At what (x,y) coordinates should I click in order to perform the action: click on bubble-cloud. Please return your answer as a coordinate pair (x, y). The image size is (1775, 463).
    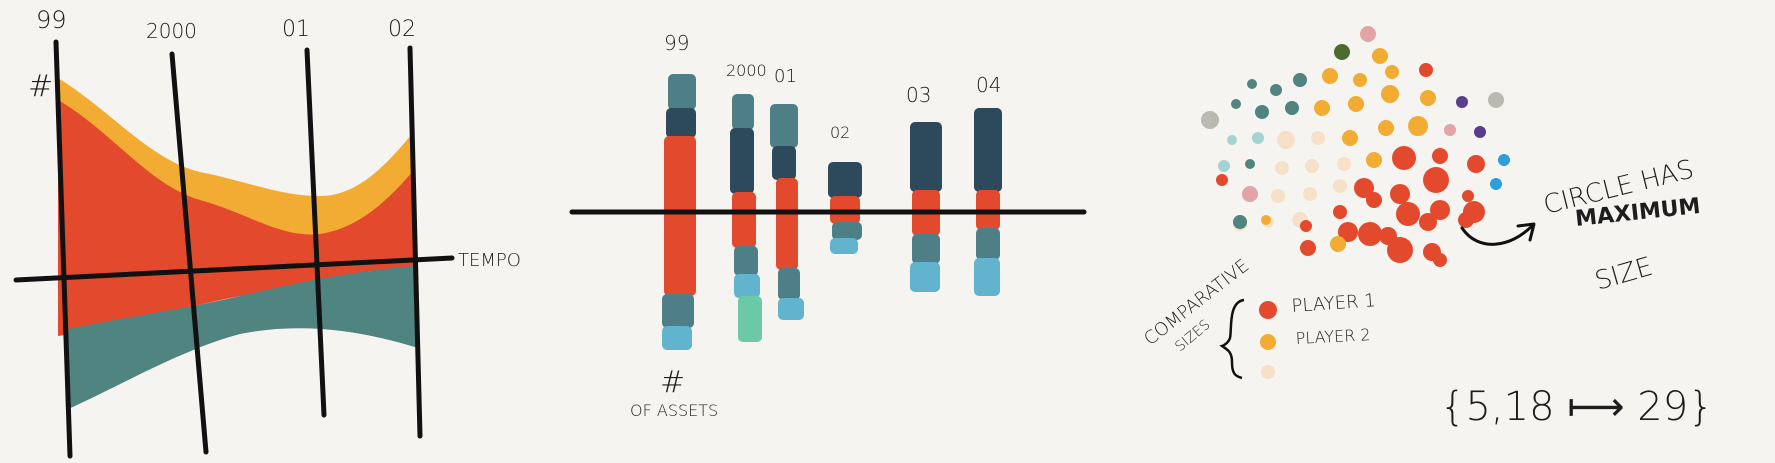
    Looking at the image, I should click on (1355, 146).